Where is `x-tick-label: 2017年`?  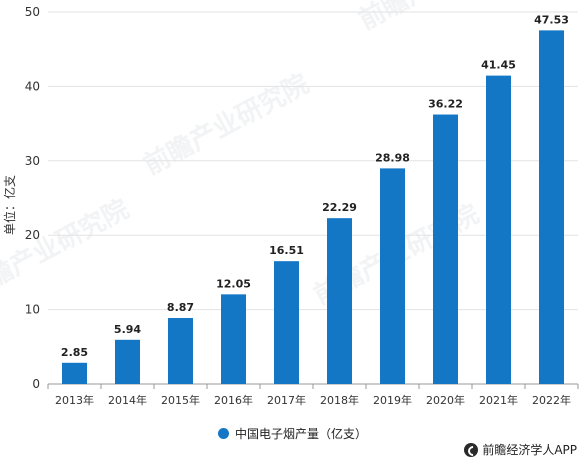 x-tick-label: 2017年 is located at coordinates (286, 400).